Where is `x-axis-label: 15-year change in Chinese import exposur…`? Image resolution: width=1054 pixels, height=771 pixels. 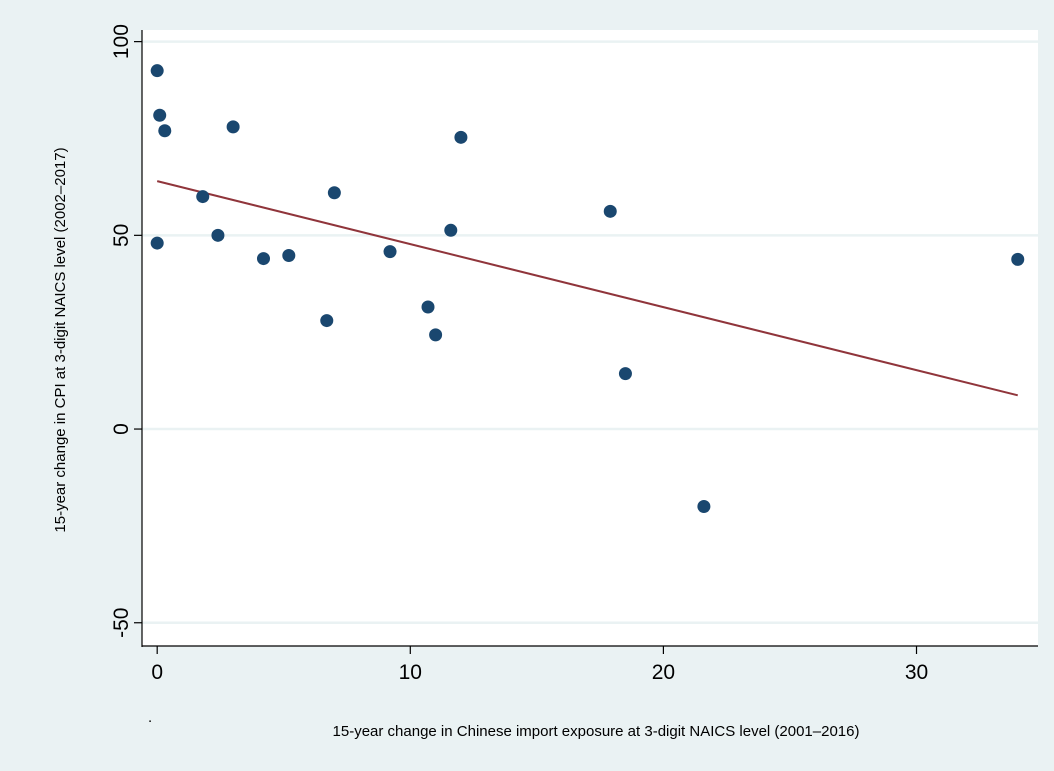
x-axis-label: 15-year change in Chinese import exposur… is located at coordinates (596, 731).